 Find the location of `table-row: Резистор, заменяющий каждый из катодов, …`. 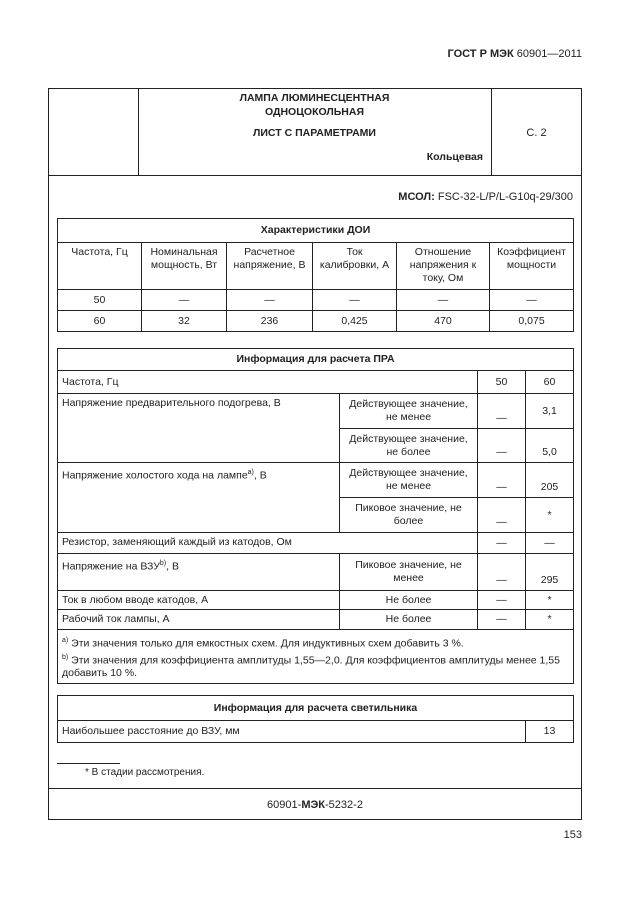

table-row: Резистор, заменяющий каждый из катодов, … is located at coordinates (316, 543).